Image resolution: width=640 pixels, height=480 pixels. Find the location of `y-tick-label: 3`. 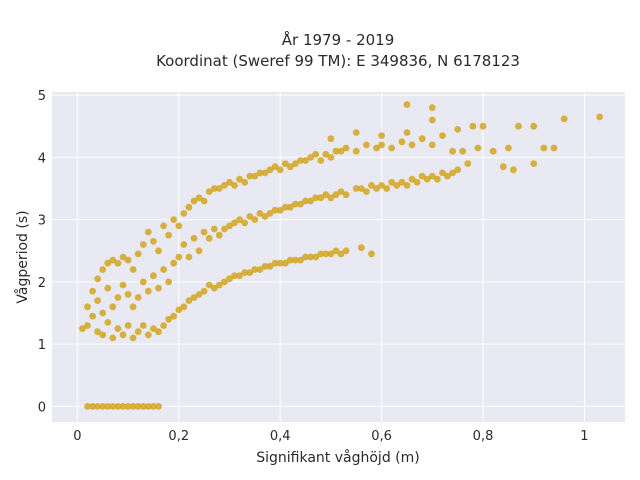

y-tick-label: 3 is located at coordinates (42, 221).